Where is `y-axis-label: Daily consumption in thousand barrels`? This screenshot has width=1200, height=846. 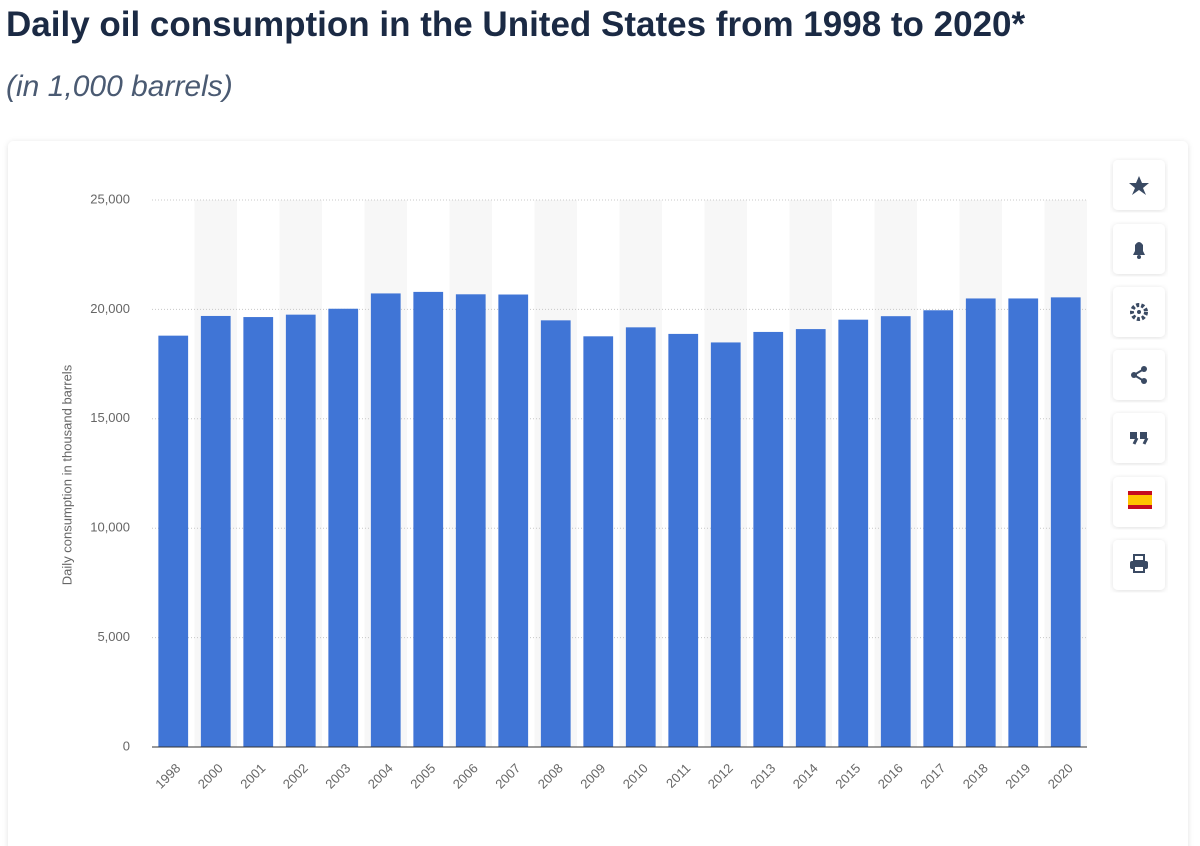
y-axis-label: Daily consumption in thousand barrels is located at coordinates (66, 474).